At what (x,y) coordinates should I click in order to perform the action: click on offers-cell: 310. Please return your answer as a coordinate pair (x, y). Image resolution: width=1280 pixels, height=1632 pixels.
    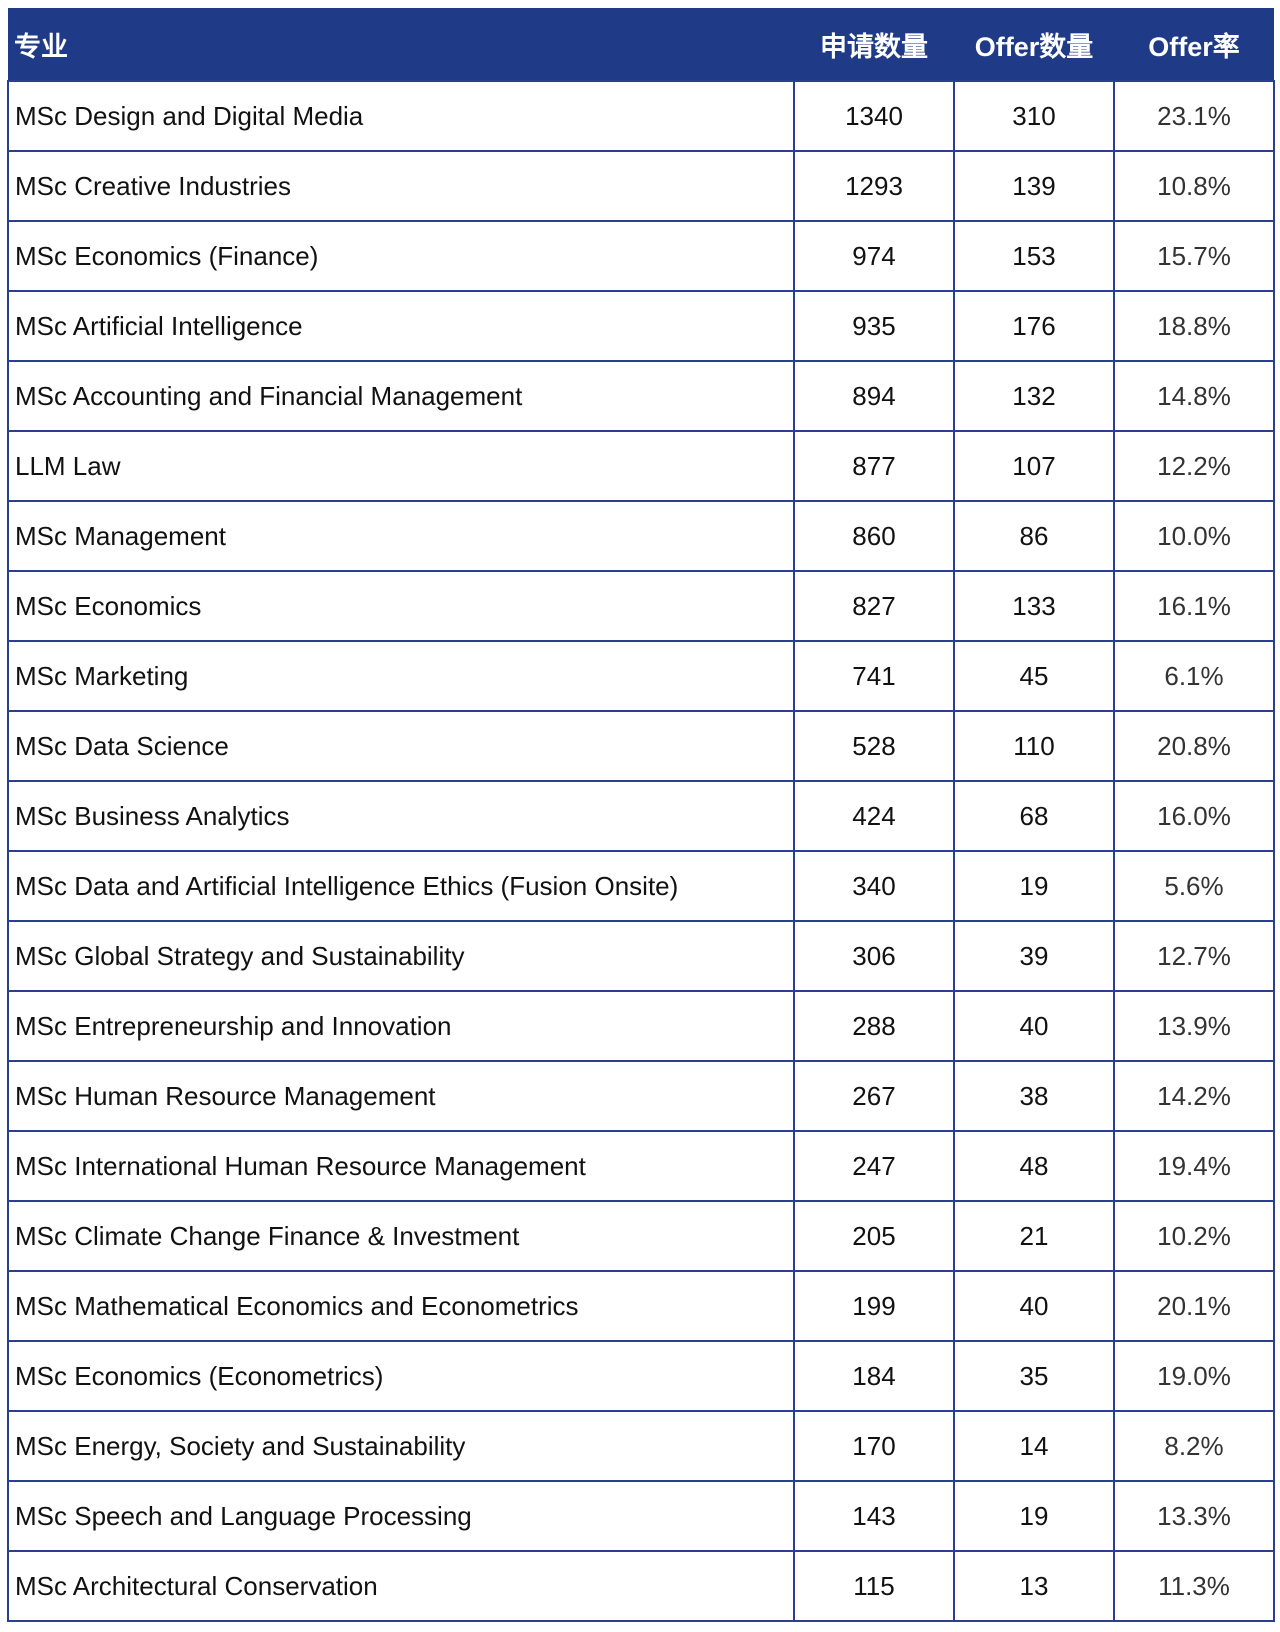
    Looking at the image, I should click on (1034, 116).